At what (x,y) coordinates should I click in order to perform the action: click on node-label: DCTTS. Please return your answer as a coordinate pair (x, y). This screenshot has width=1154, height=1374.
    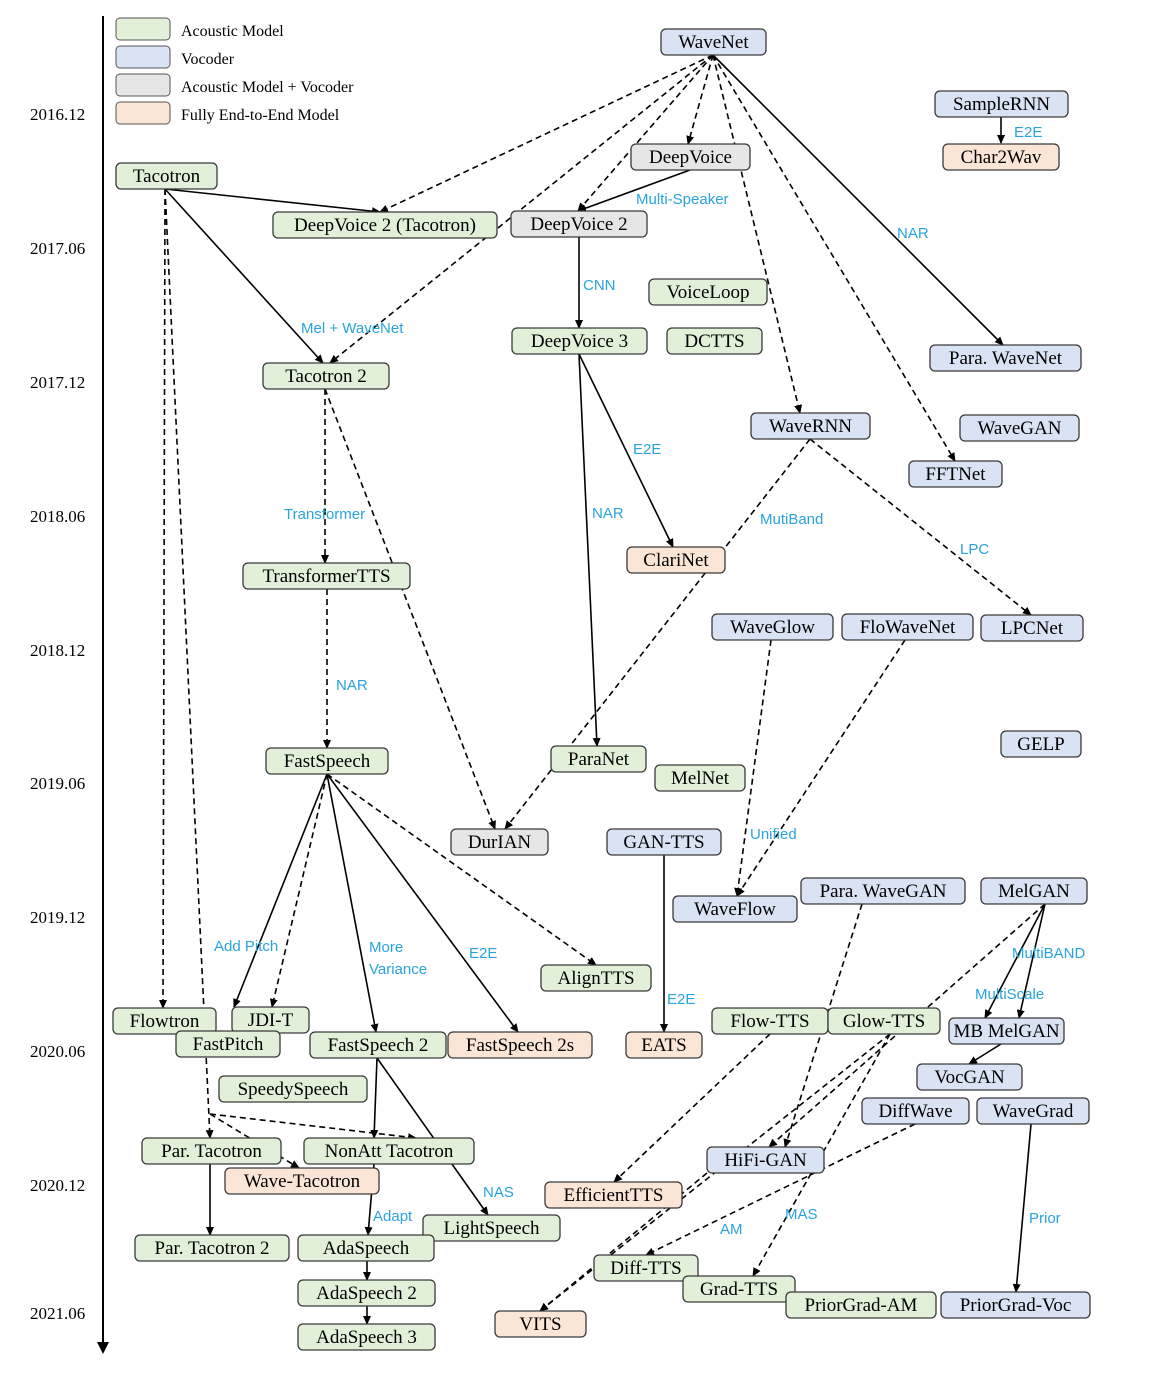
    Looking at the image, I should click on (714, 341).